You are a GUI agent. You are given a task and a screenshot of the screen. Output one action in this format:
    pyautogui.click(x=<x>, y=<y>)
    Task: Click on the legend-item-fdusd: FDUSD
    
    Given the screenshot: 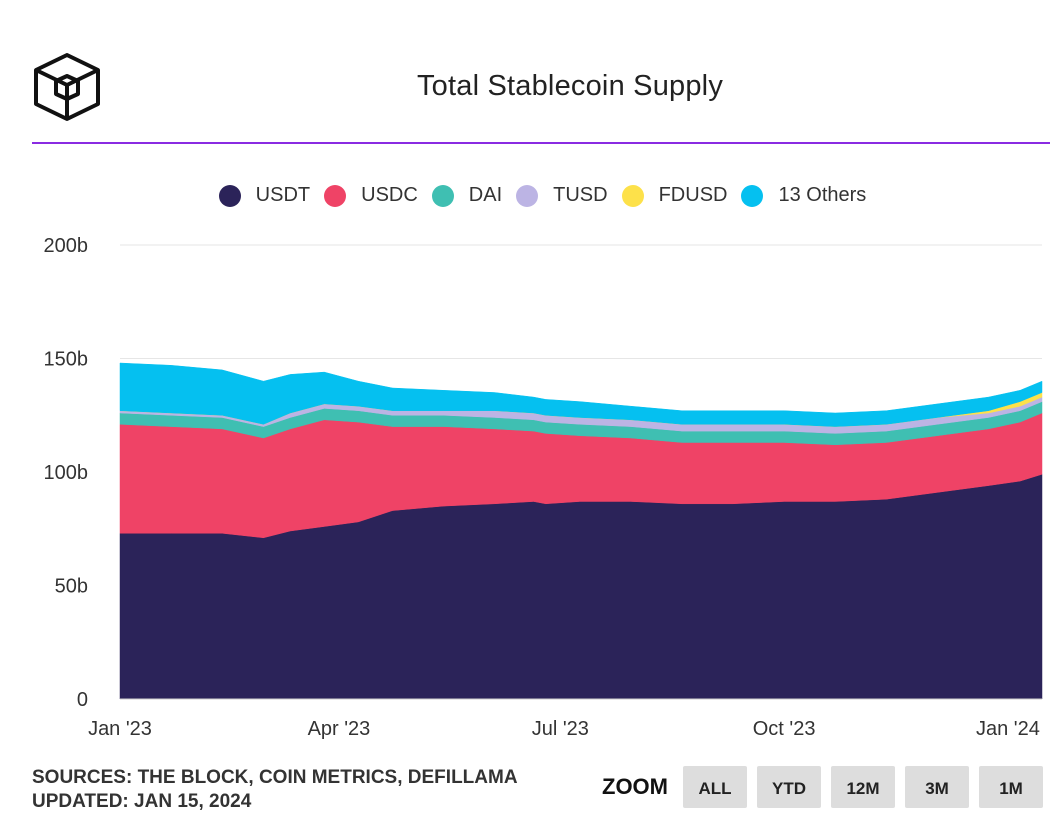 What is the action you would take?
    pyautogui.click(x=674, y=195)
    